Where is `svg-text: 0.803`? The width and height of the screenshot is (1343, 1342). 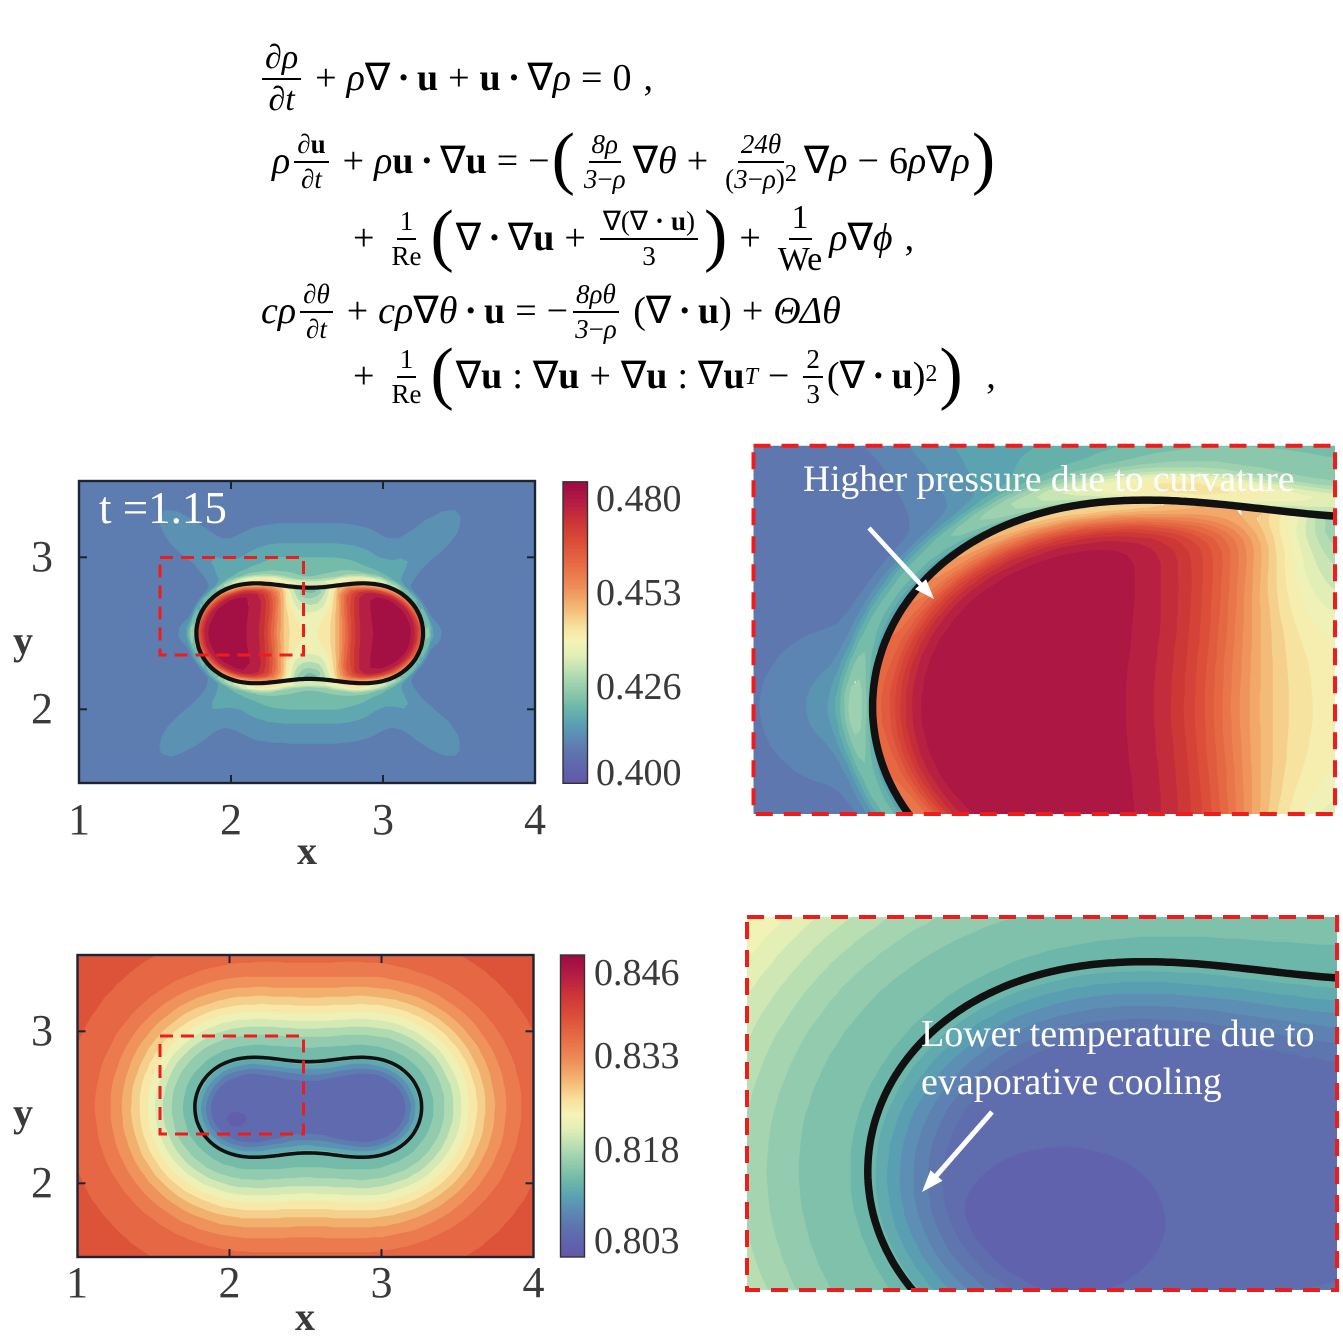
svg-text: 0.803 is located at coordinates (637, 1241).